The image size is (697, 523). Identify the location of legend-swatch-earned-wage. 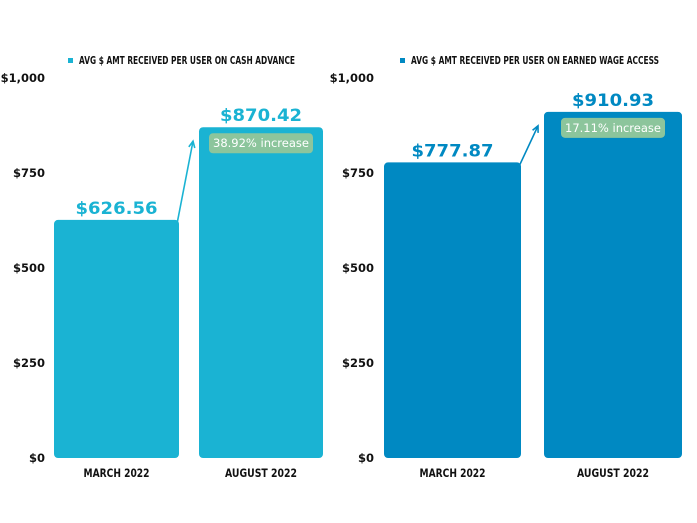
(402, 60).